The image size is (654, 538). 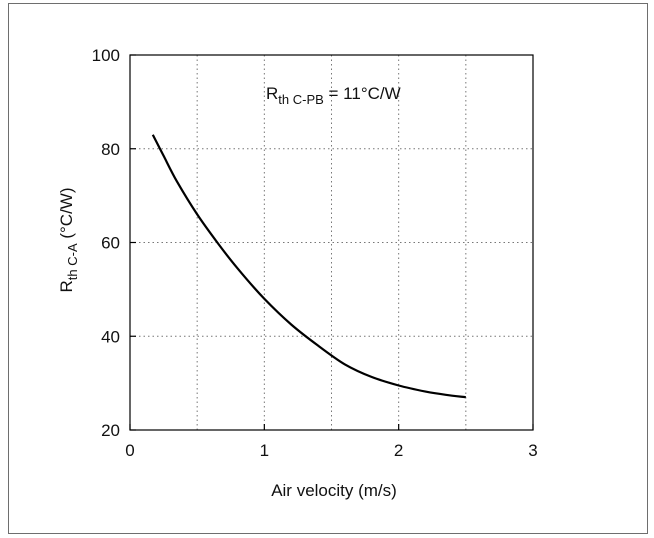 I want to click on x-tick-label: 3, so click(x=532, y=450).